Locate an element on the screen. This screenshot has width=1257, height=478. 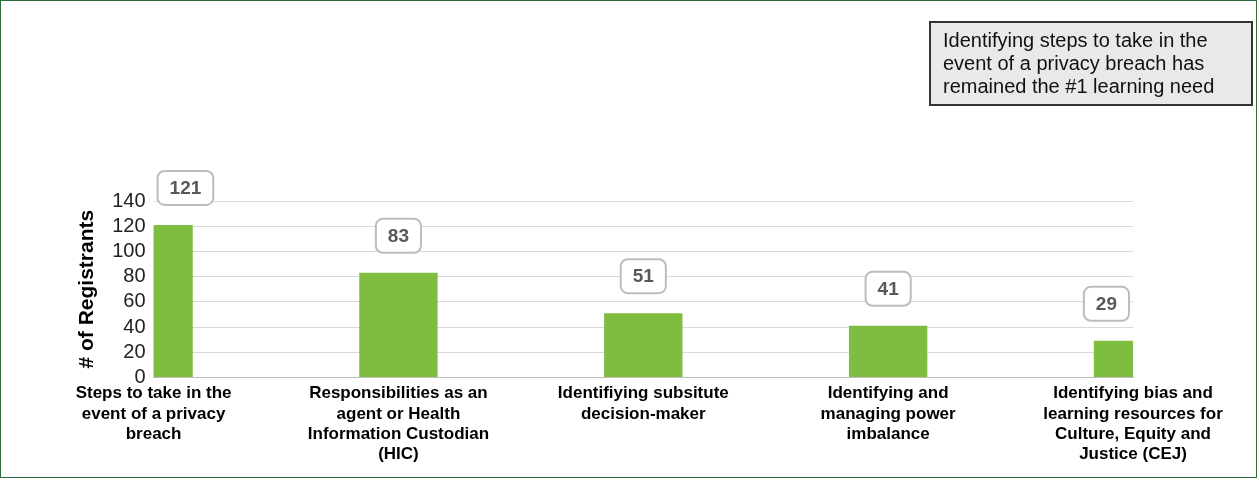
bar is located at coordinates (643, 345).